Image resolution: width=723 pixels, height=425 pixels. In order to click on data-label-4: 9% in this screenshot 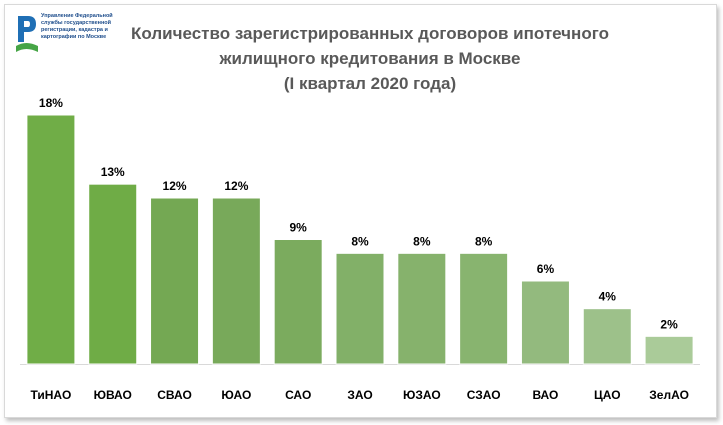, I will do `click(299, 228)`.